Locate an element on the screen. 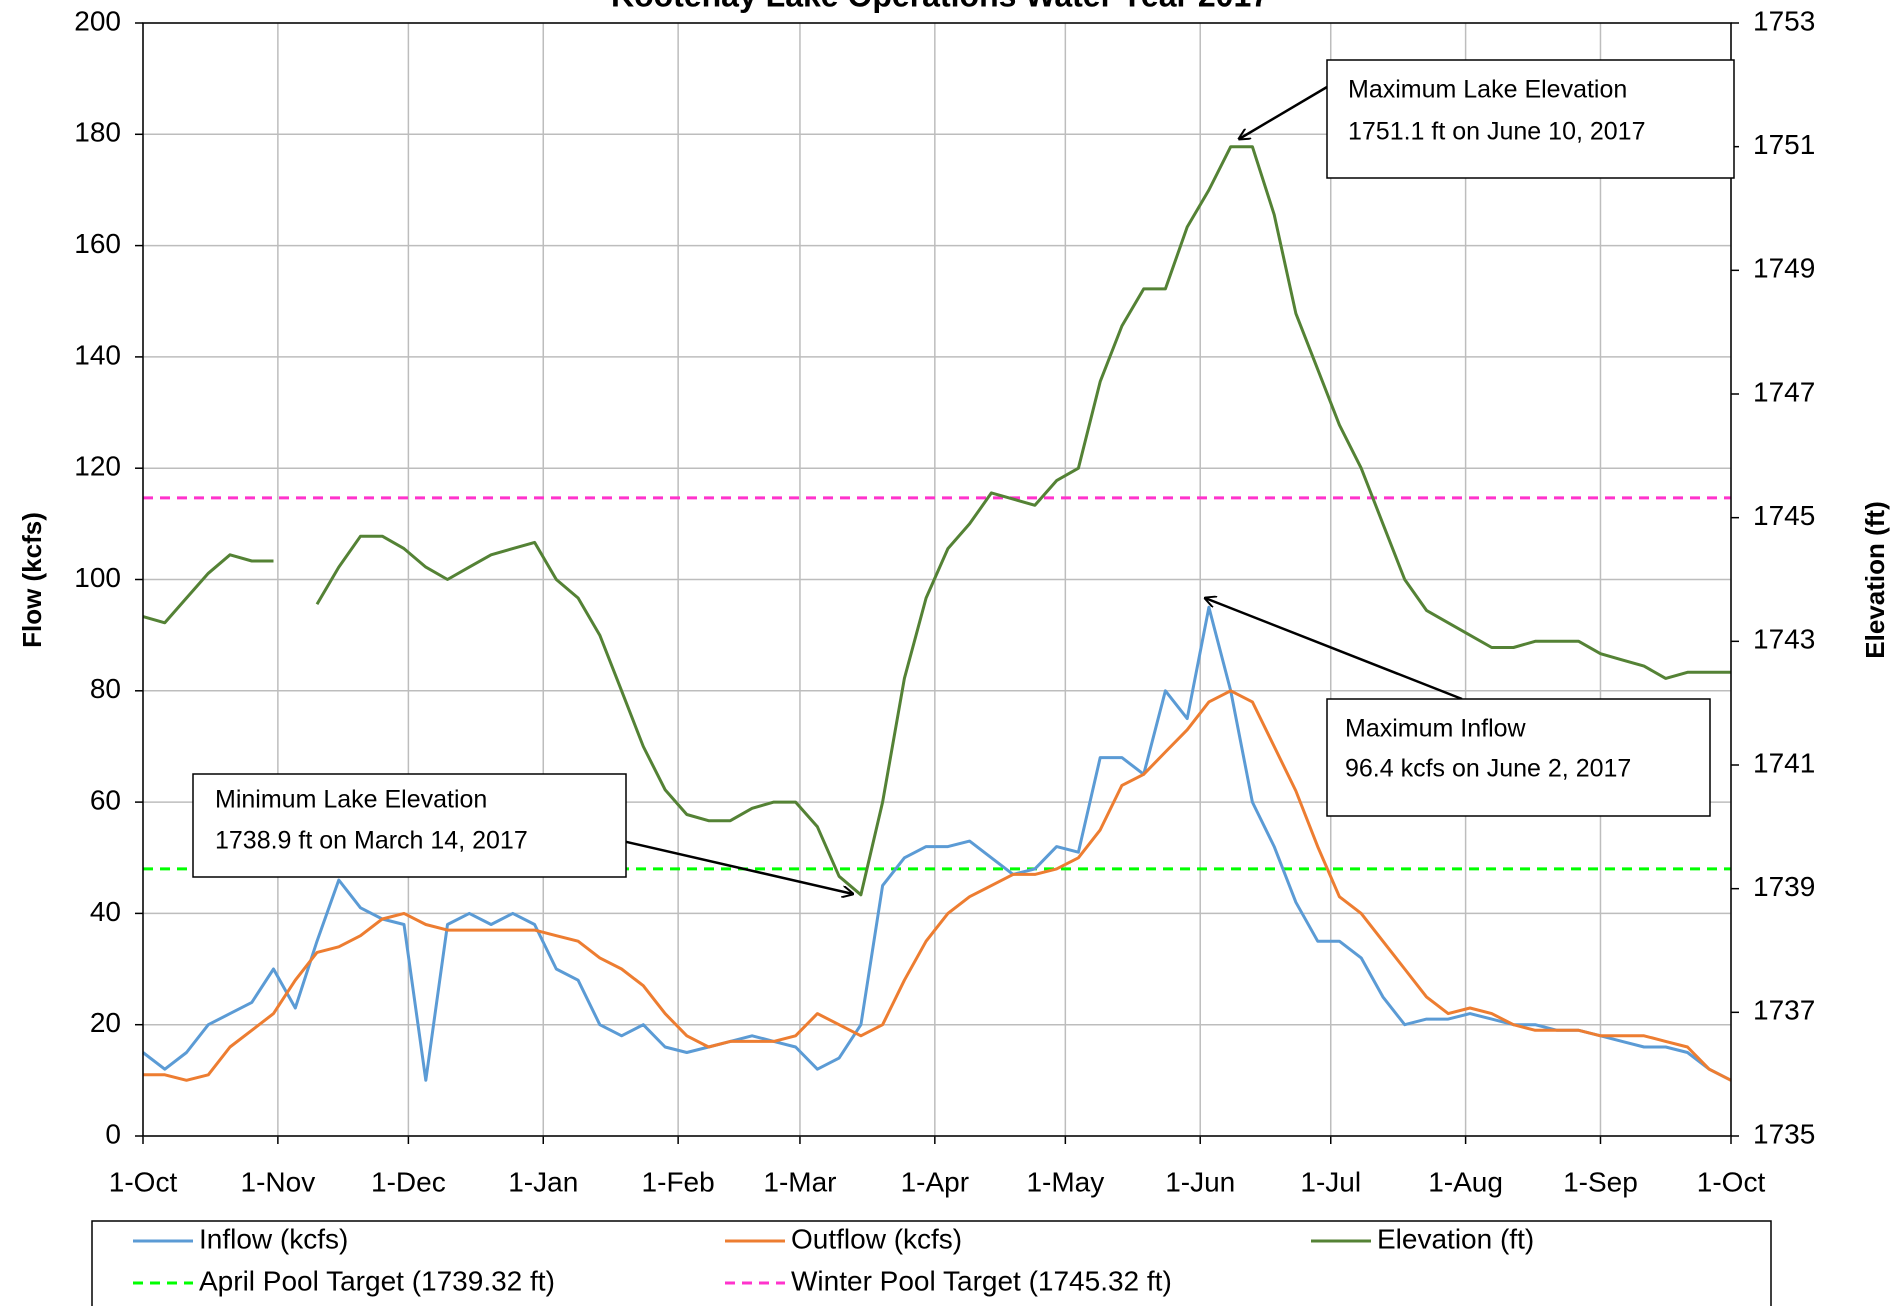 This screenshot has height=1306, width=1895. legend-box is located at coordinates (931, 1263).